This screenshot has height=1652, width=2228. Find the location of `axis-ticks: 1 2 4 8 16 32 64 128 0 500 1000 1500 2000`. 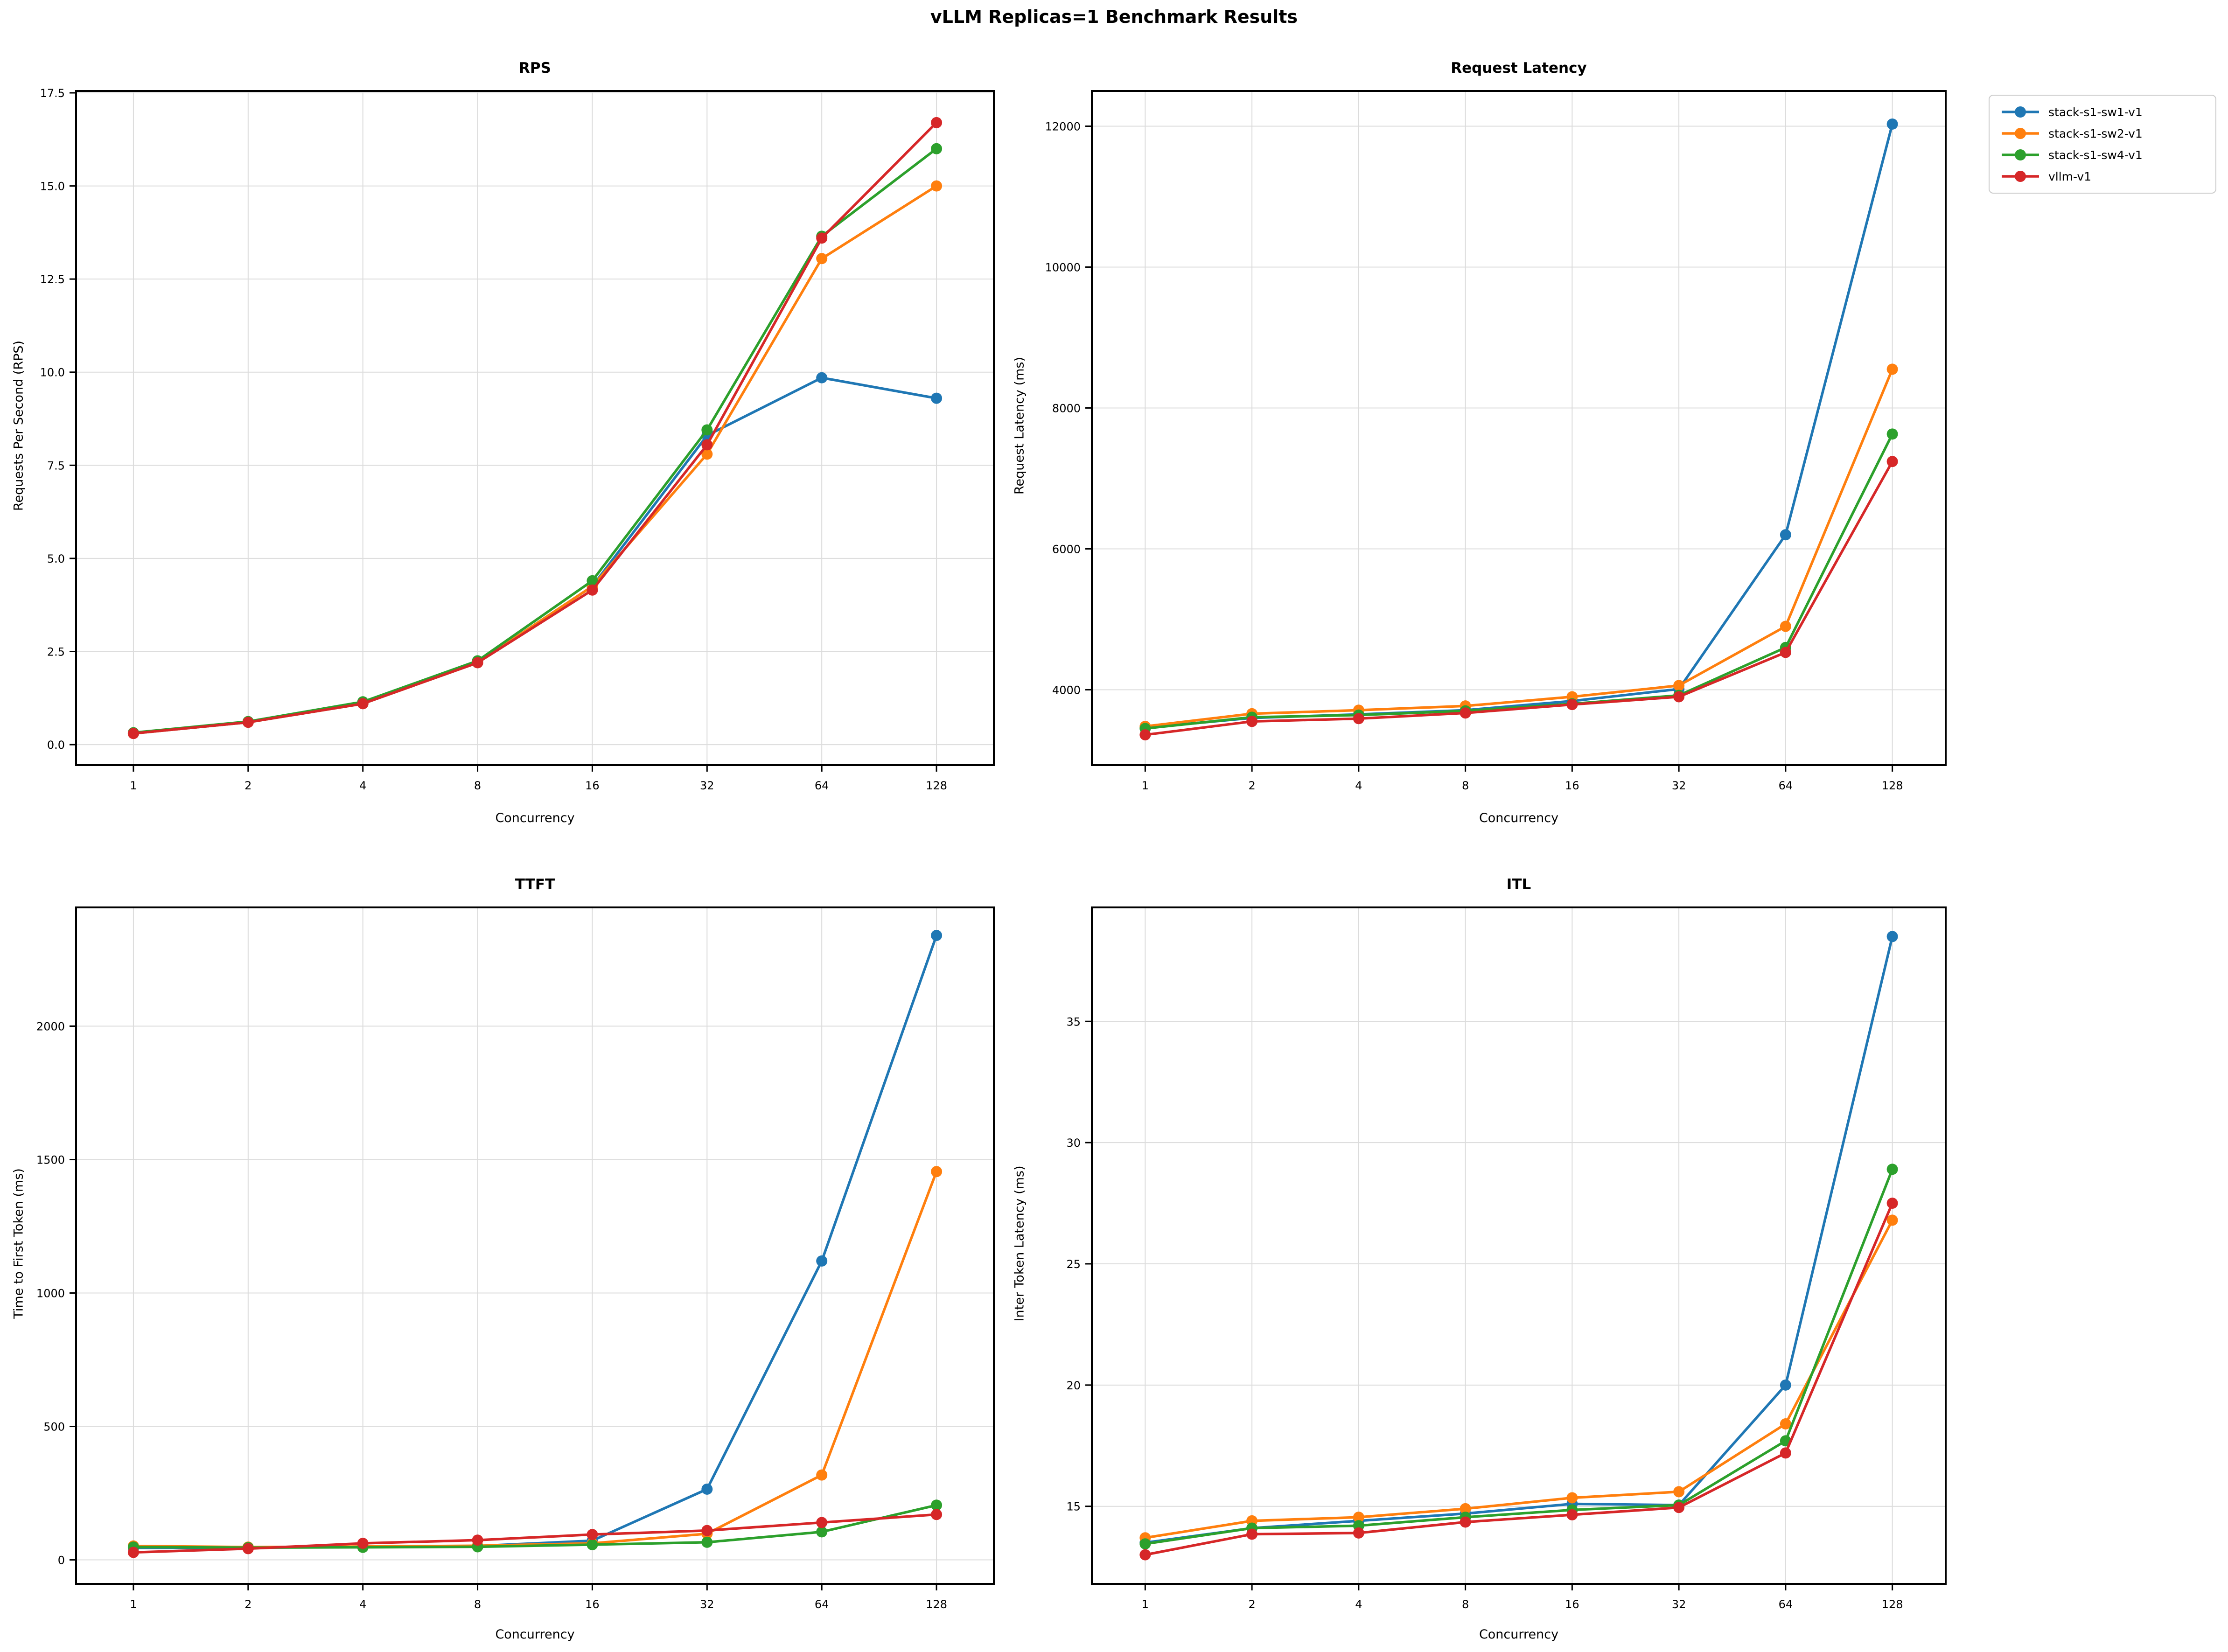

axis-ticks: 1 2 4 8 16 32 64 128 0 500 1000 1500 2000 is located at coordinates (491, 1316).